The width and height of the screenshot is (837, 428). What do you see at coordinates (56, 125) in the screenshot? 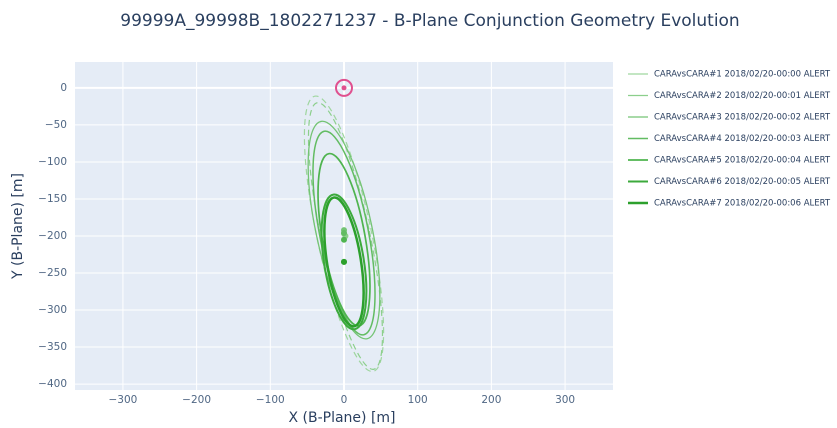
I see `y-tick-label: −50` at bounding box center [56, 125].